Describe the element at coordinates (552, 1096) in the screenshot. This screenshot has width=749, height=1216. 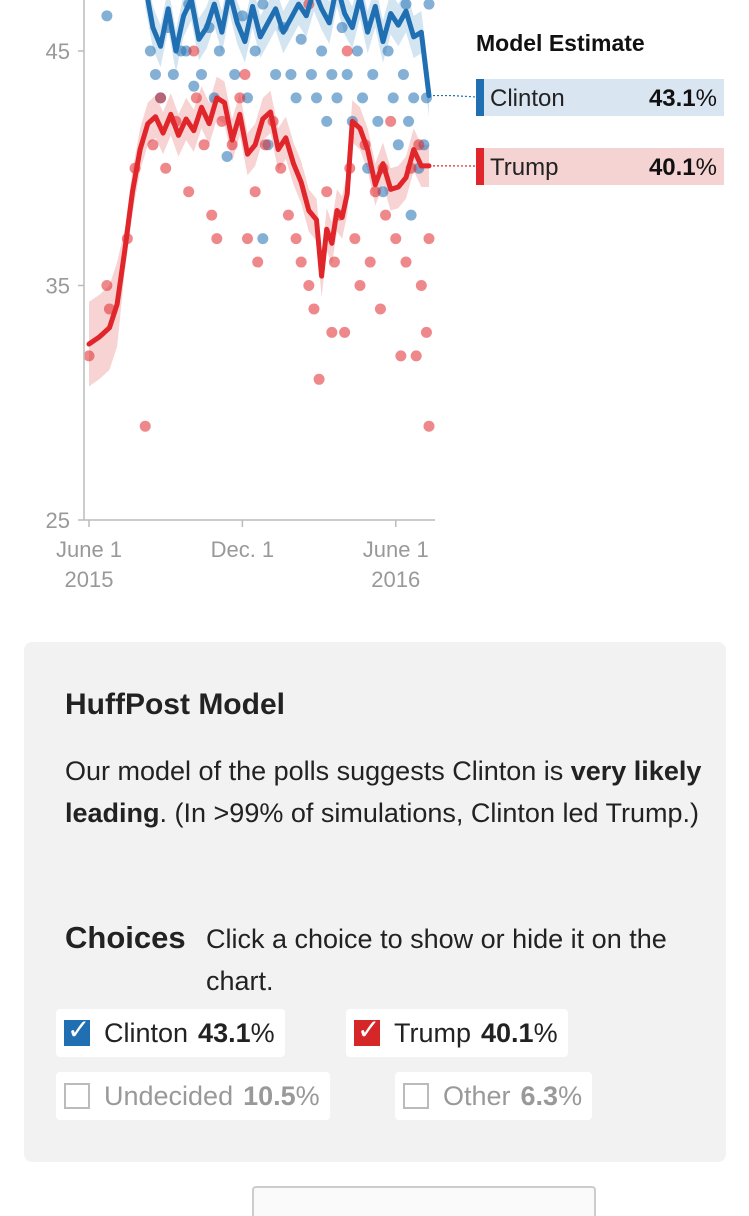
I see `choice-value: 6.3%` at that location.